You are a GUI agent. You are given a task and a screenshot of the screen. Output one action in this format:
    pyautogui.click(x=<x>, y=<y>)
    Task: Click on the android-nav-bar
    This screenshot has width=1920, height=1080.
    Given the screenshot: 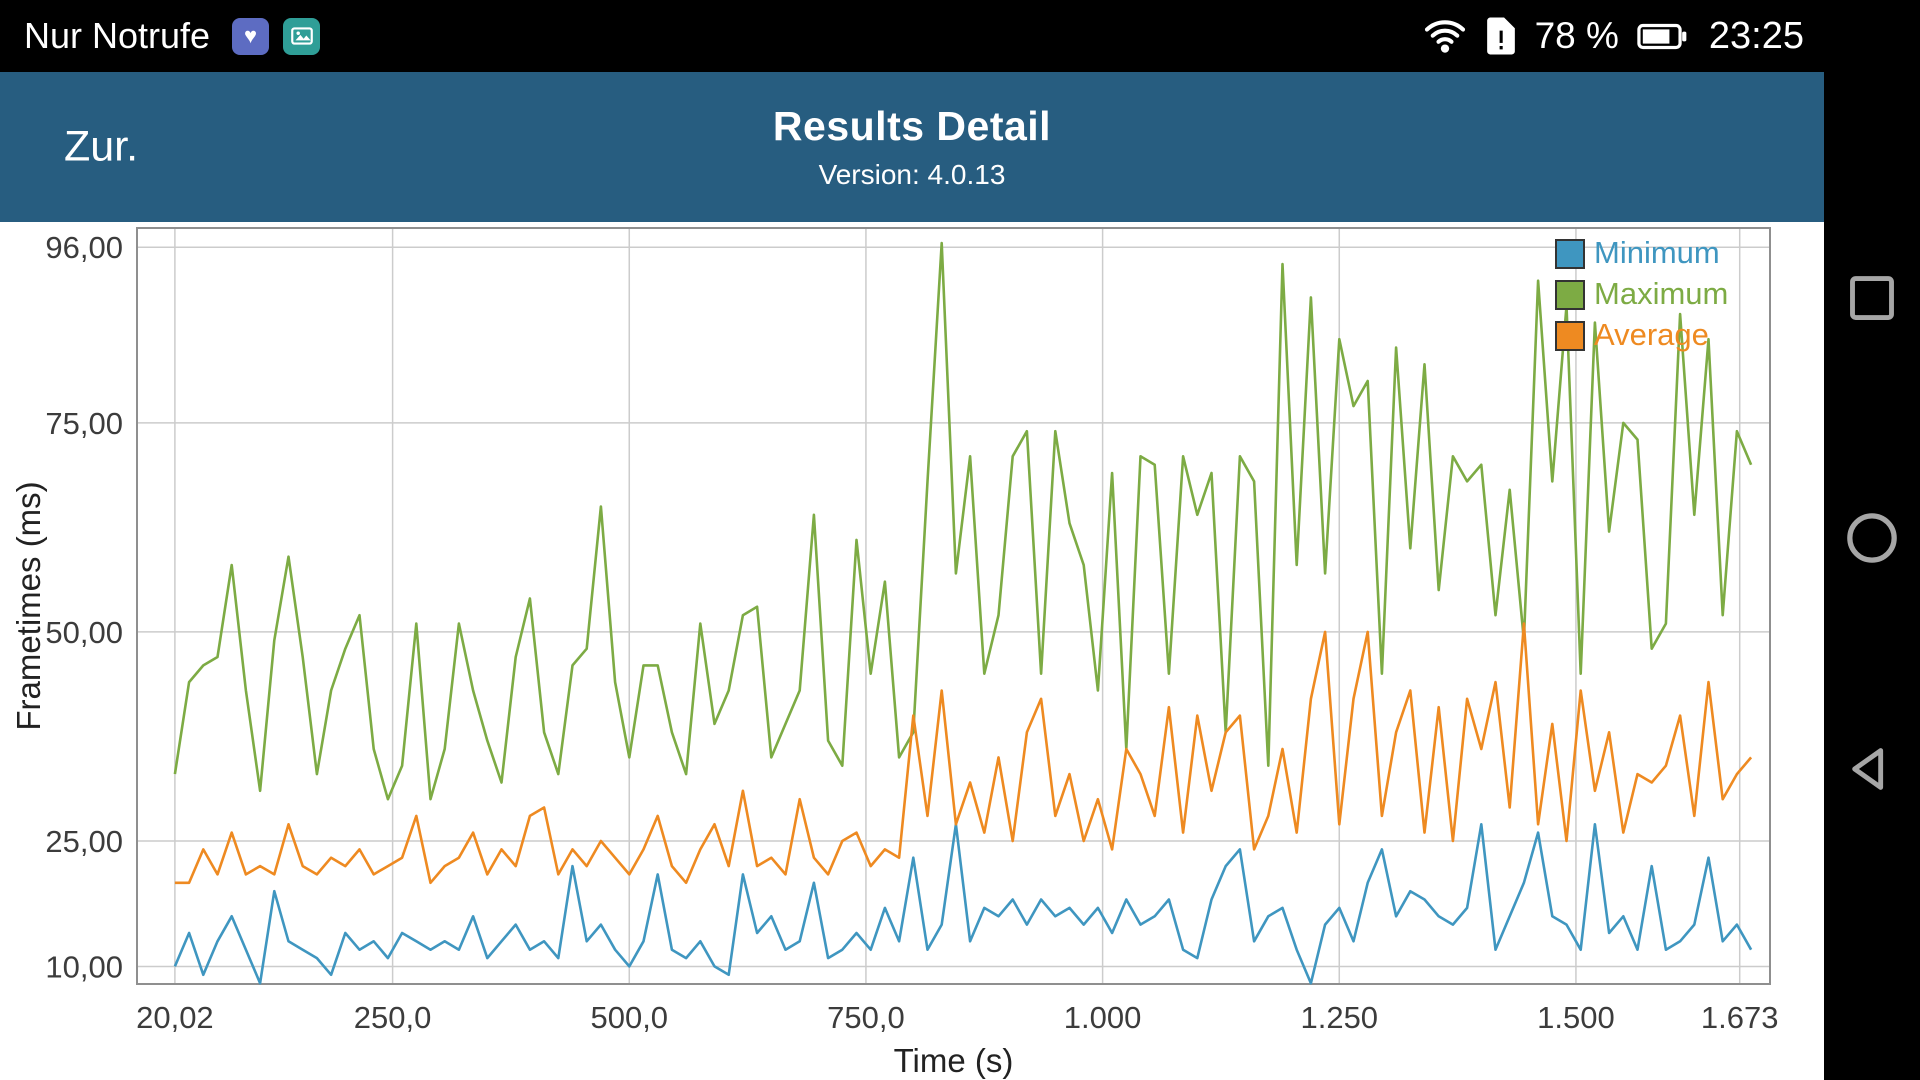 What is the action you would take?
    pyautogui.click(x=1872, y=576)
    